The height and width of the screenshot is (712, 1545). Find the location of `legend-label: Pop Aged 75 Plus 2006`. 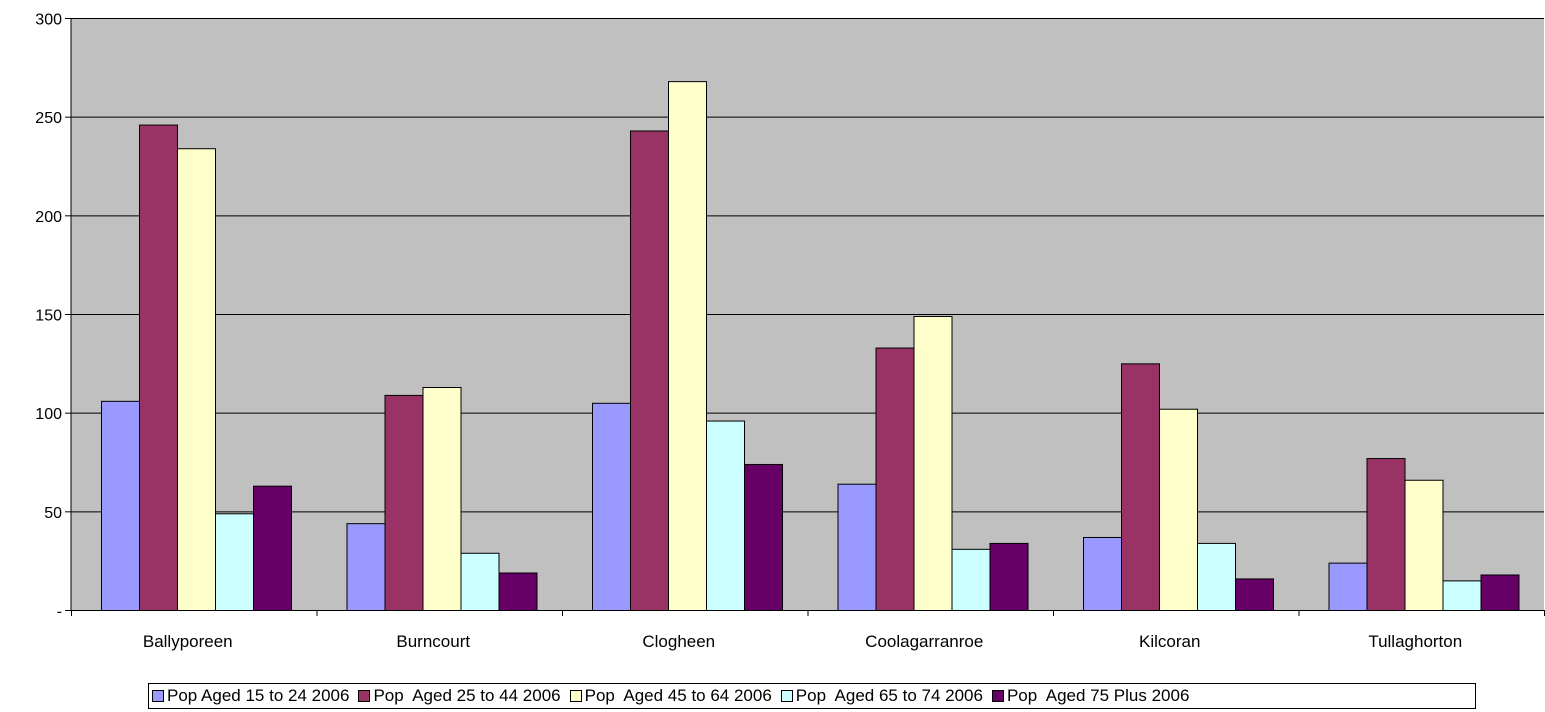

legend-label: Pop Aged 75 Plus 2006 is located at coordinates (1098, 695).